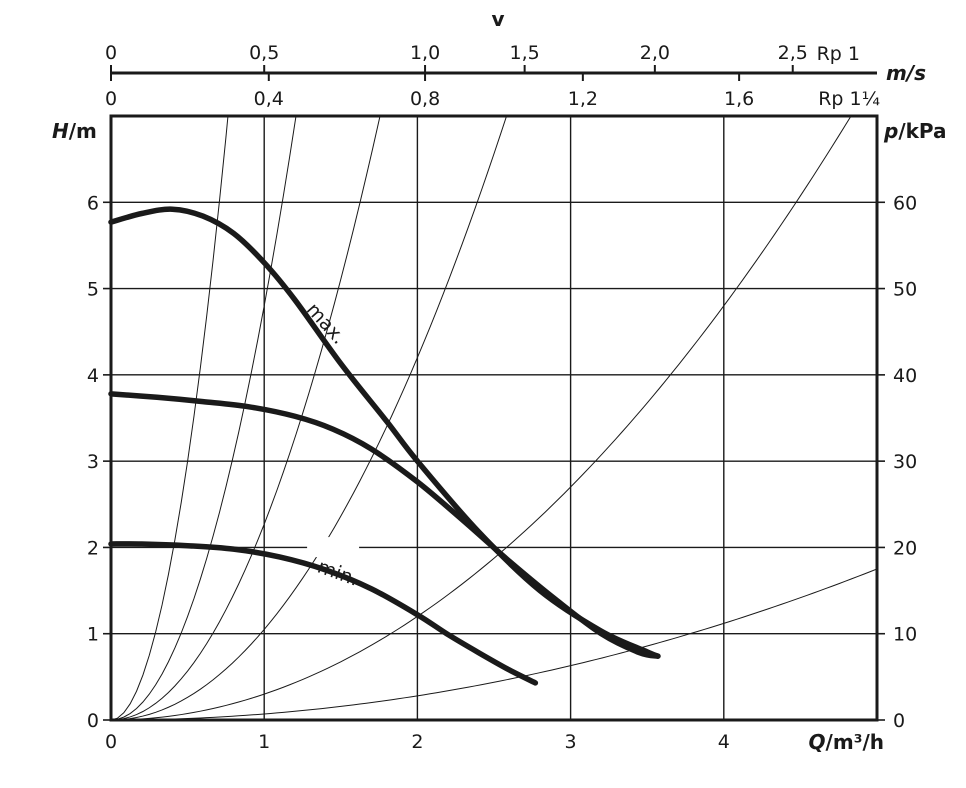 The width and height of the screenshot is (966, 788). I want to click on rp1-label: Rp 1, so click(838, 54).